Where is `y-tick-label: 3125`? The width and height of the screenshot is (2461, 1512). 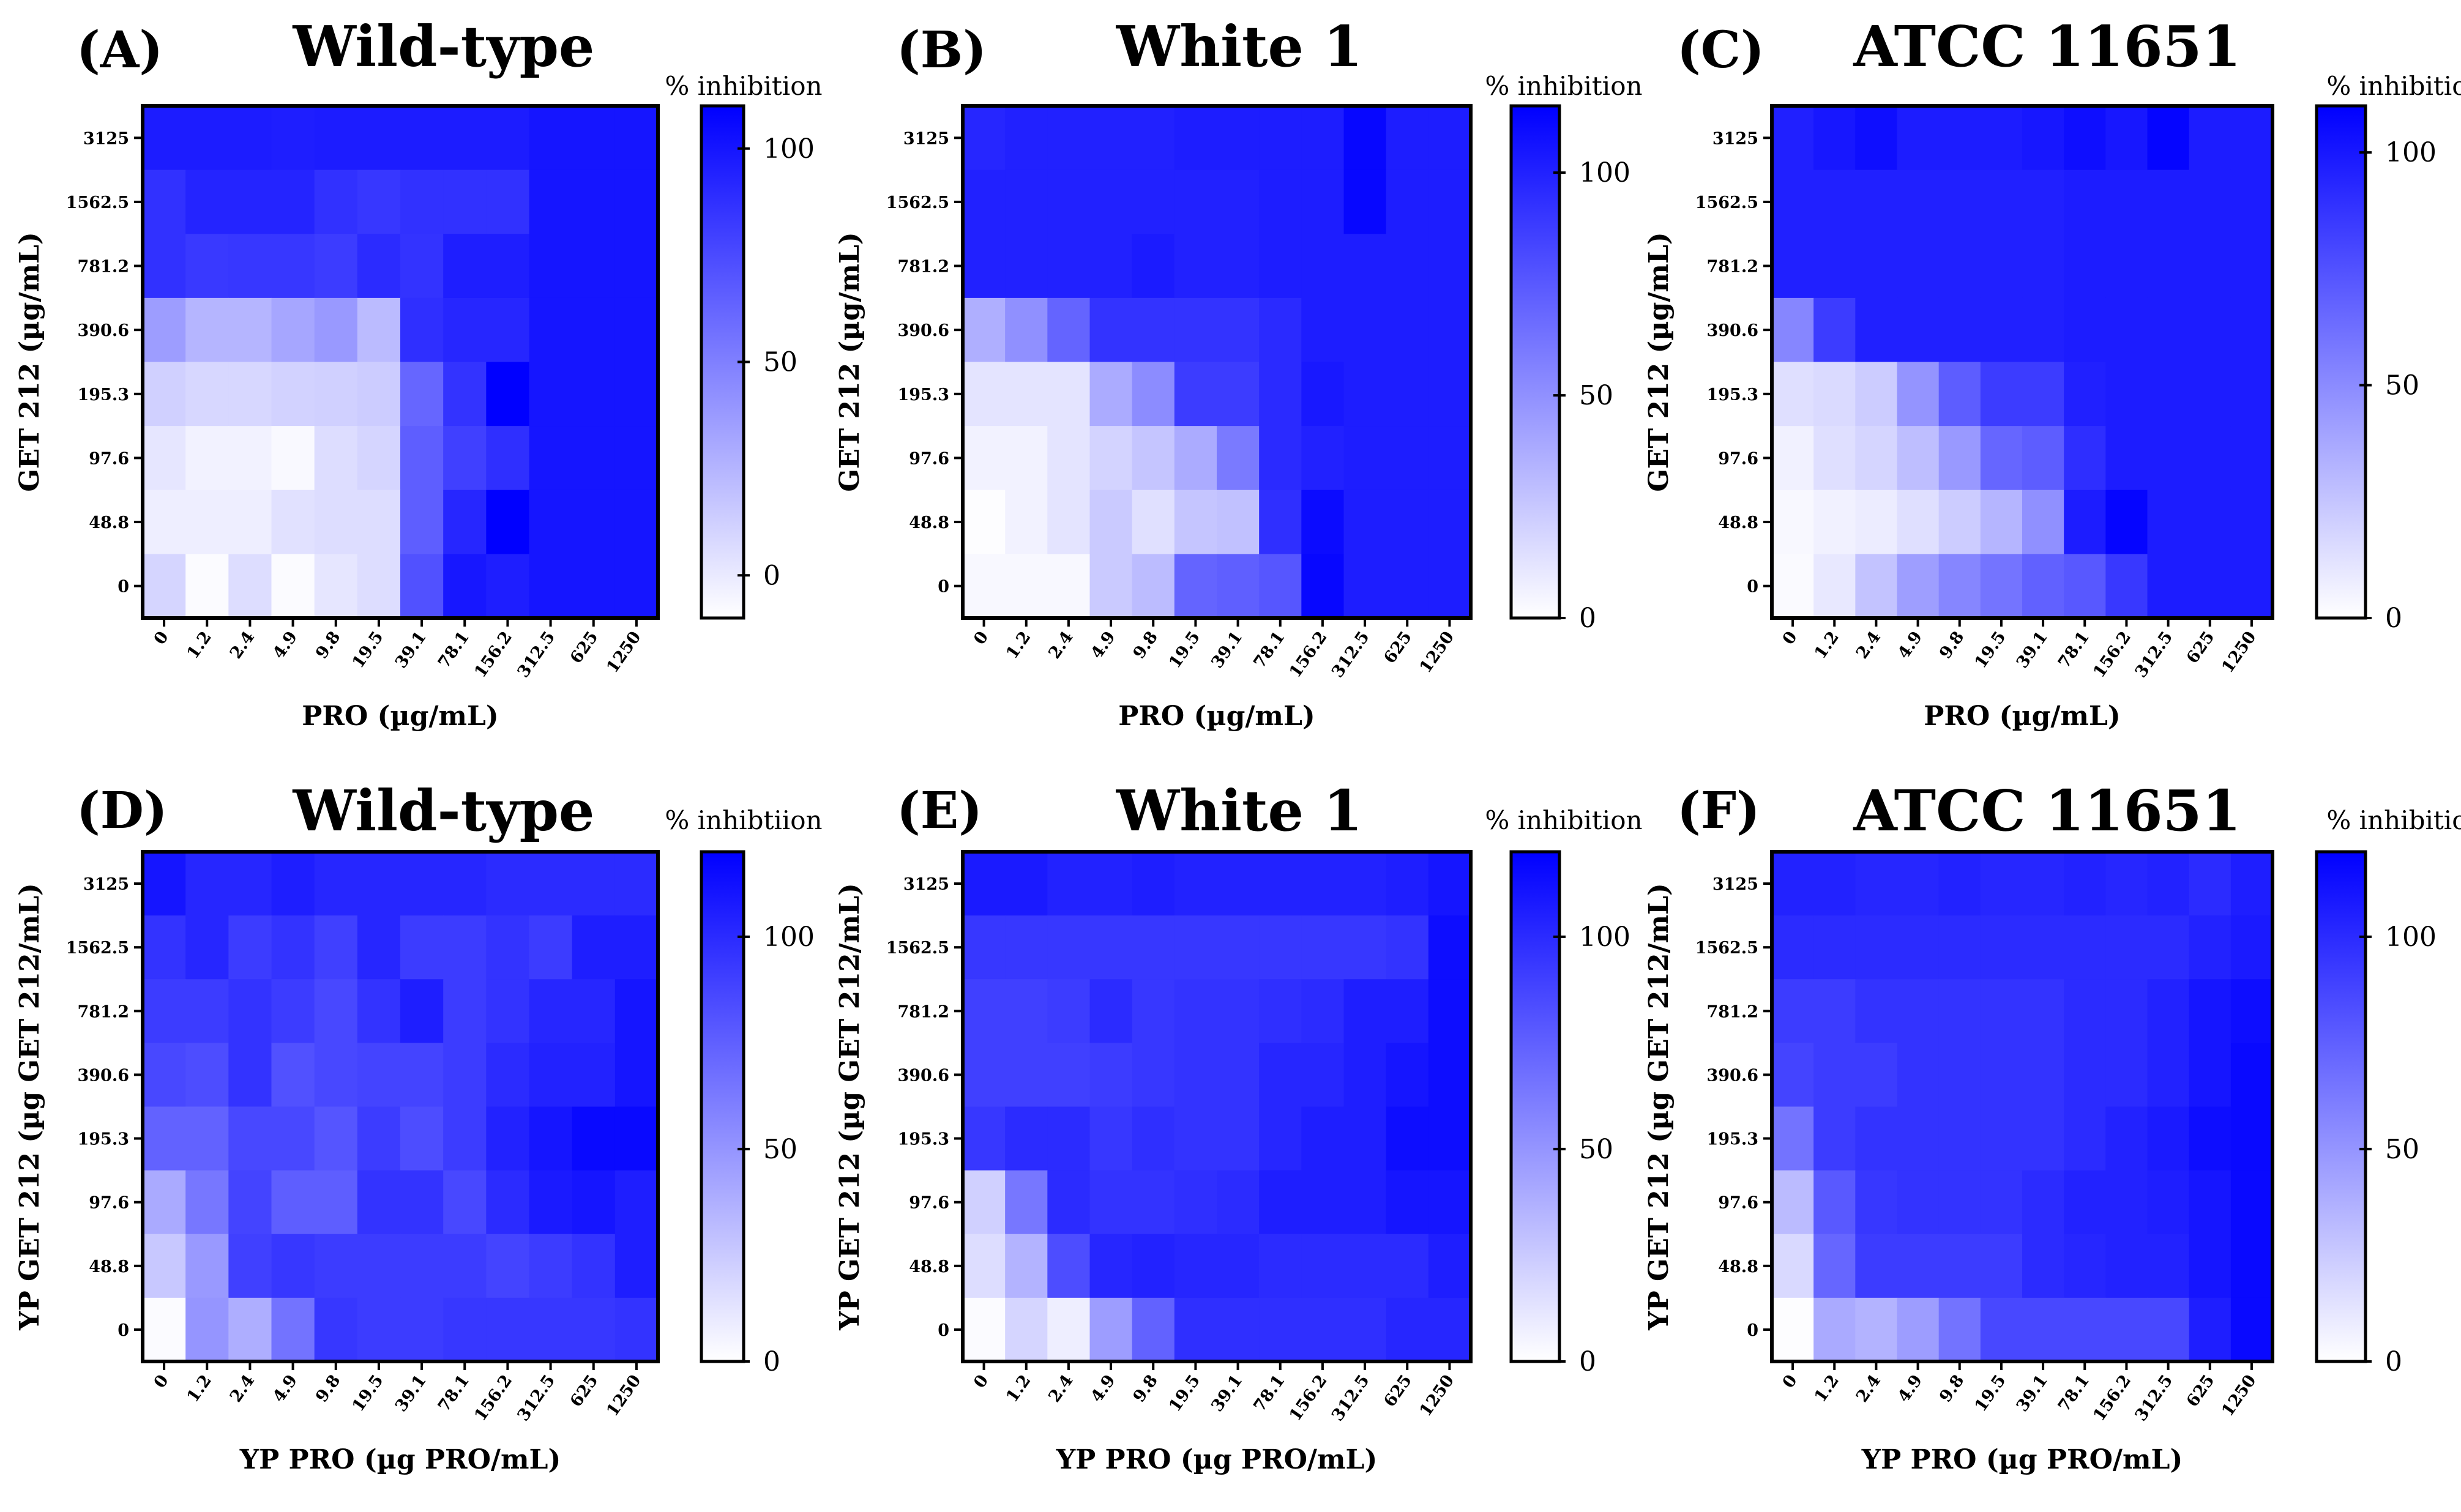
y-tick-label: 3125 is located at coordinates (1735, 884).